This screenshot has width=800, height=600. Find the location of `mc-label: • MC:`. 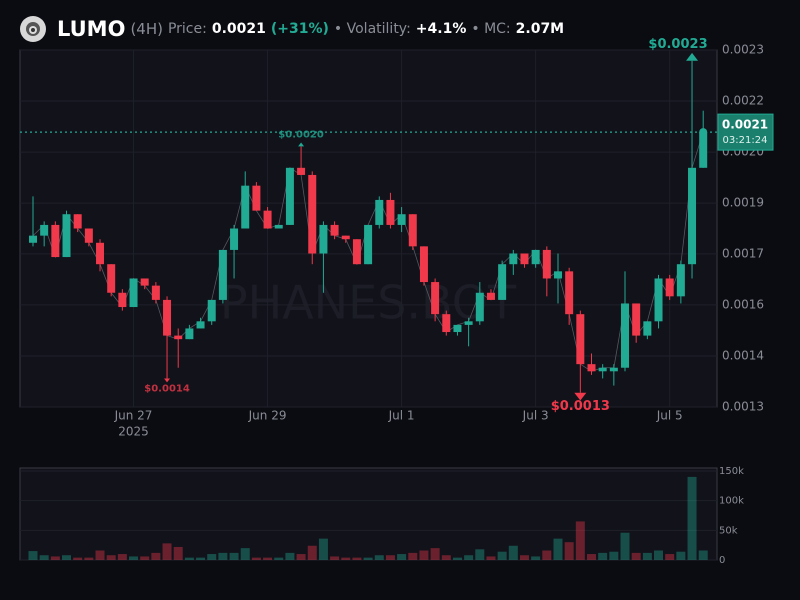

mc-label: • MC: is located at coordinates (491, 29).